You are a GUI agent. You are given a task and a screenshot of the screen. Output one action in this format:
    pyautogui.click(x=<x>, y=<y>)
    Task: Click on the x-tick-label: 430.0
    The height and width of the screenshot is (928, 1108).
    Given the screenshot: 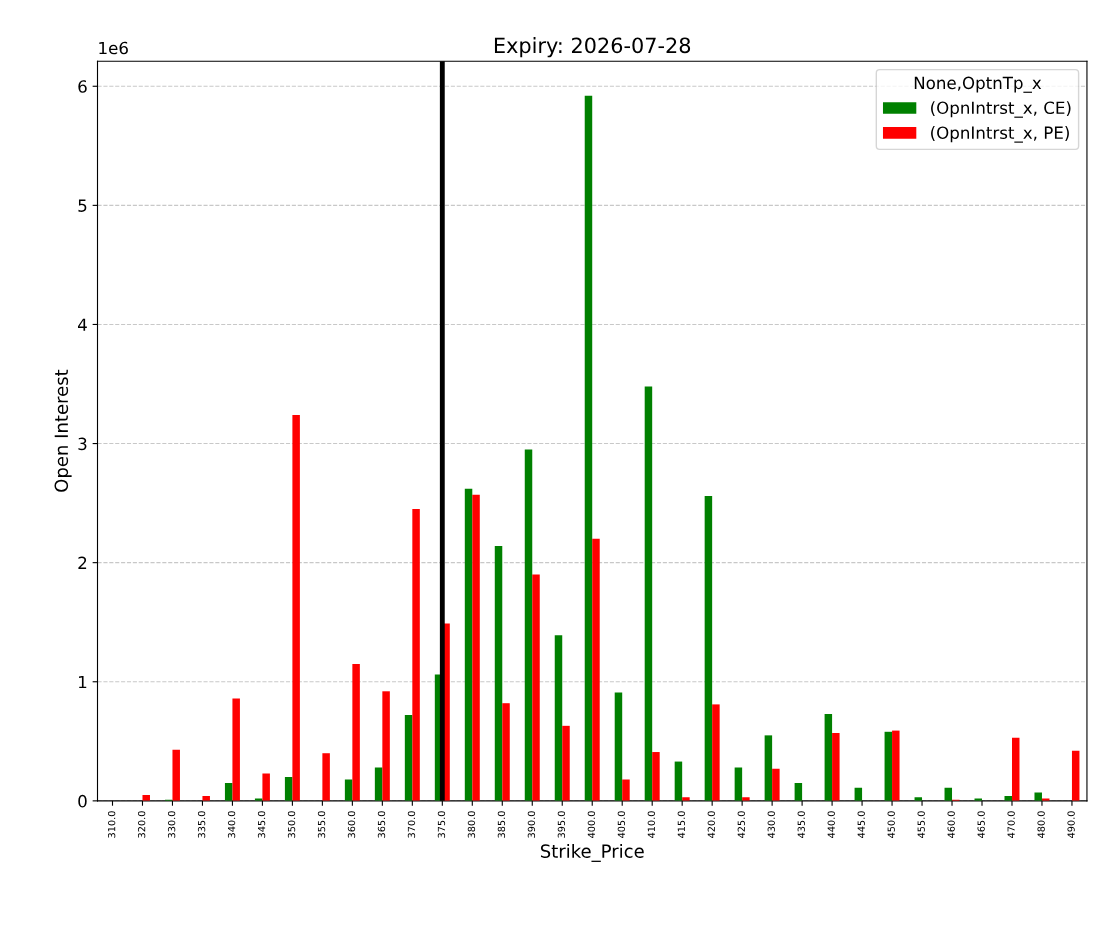 What is the action you would take?
    pyautogui.click(x=771, y=824)
    